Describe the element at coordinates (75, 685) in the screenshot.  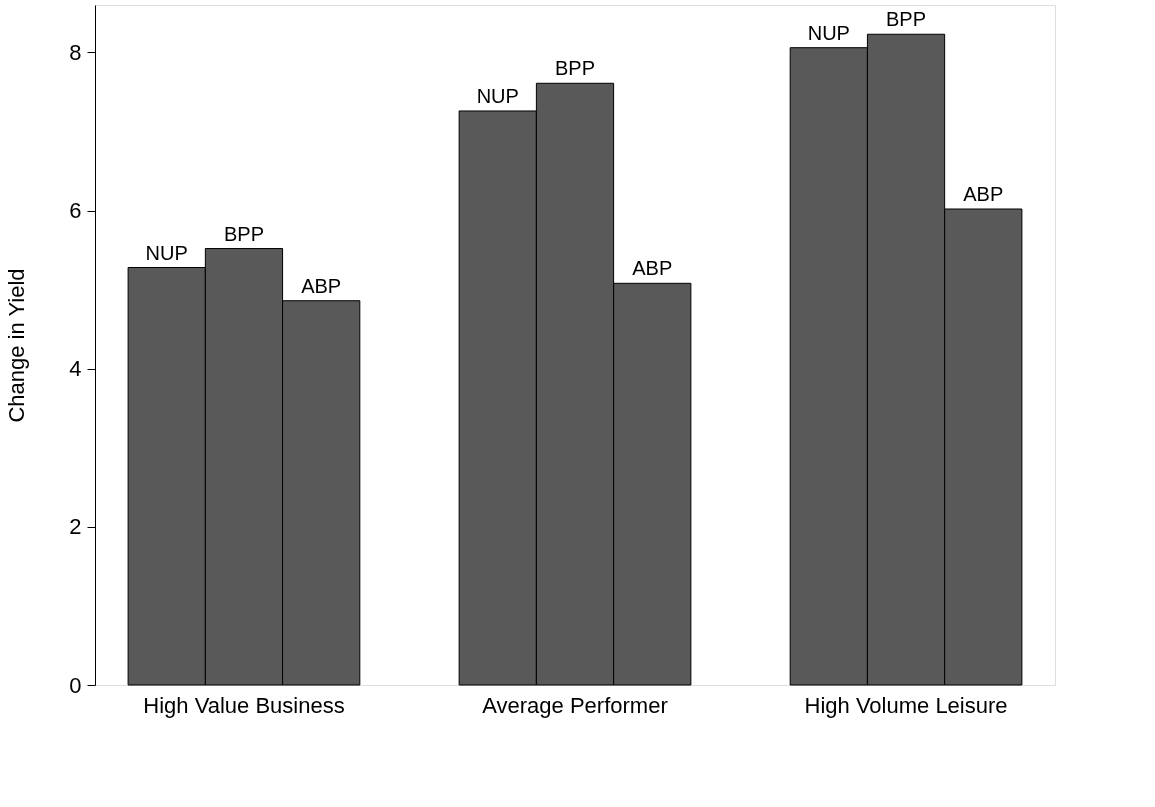
I see `y-tick-label: 0` at that location.